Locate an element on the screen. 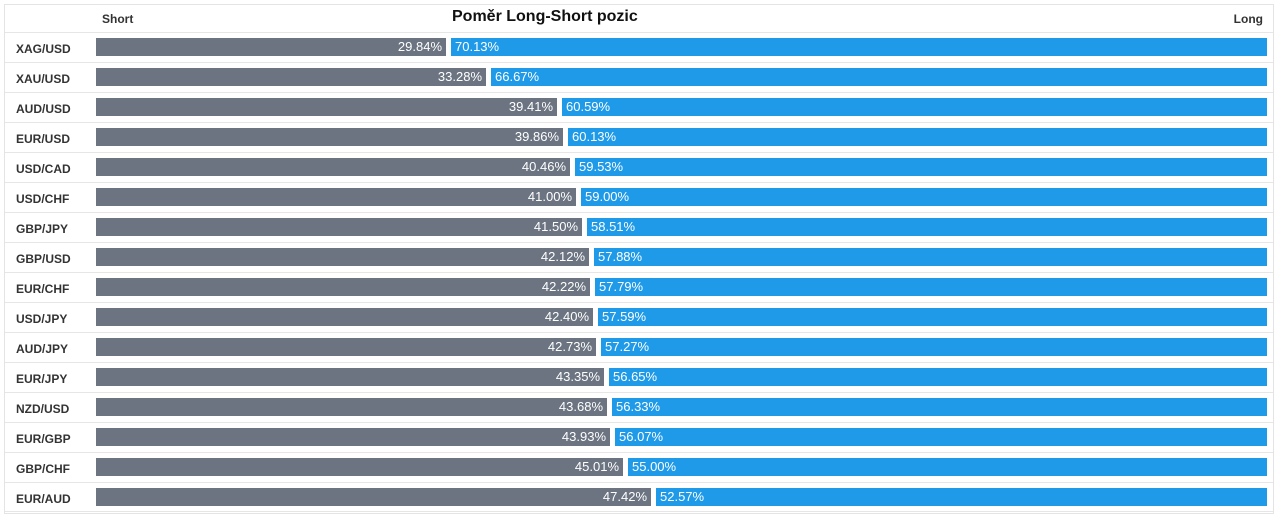 This screenshot has width=1280, height=519. short-bar: 41.00% is located at coordinates (336, 197).